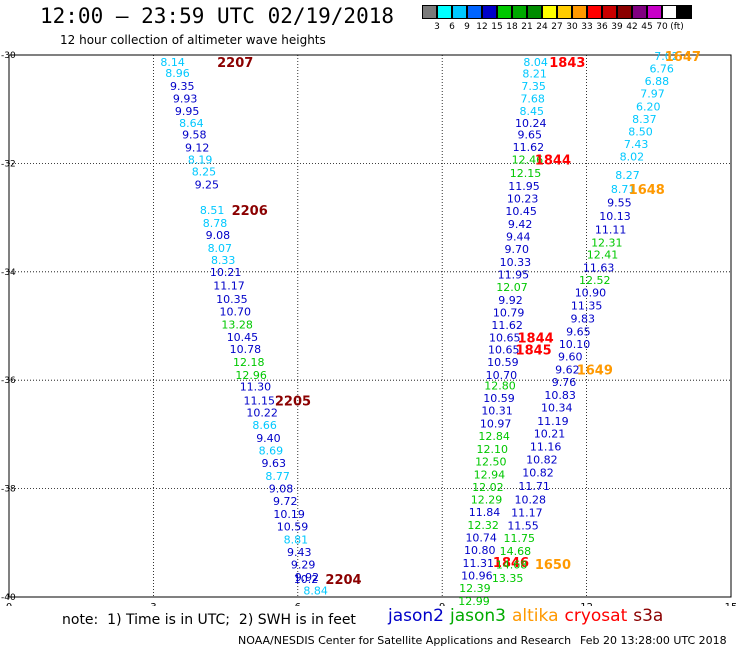 Image resolution: width=740 pixels, height=650 pixels. What do you see at coordinates (260, 400) in the screenshot?
I see `swh-value: 11.15` at bounding box center [260, 400].